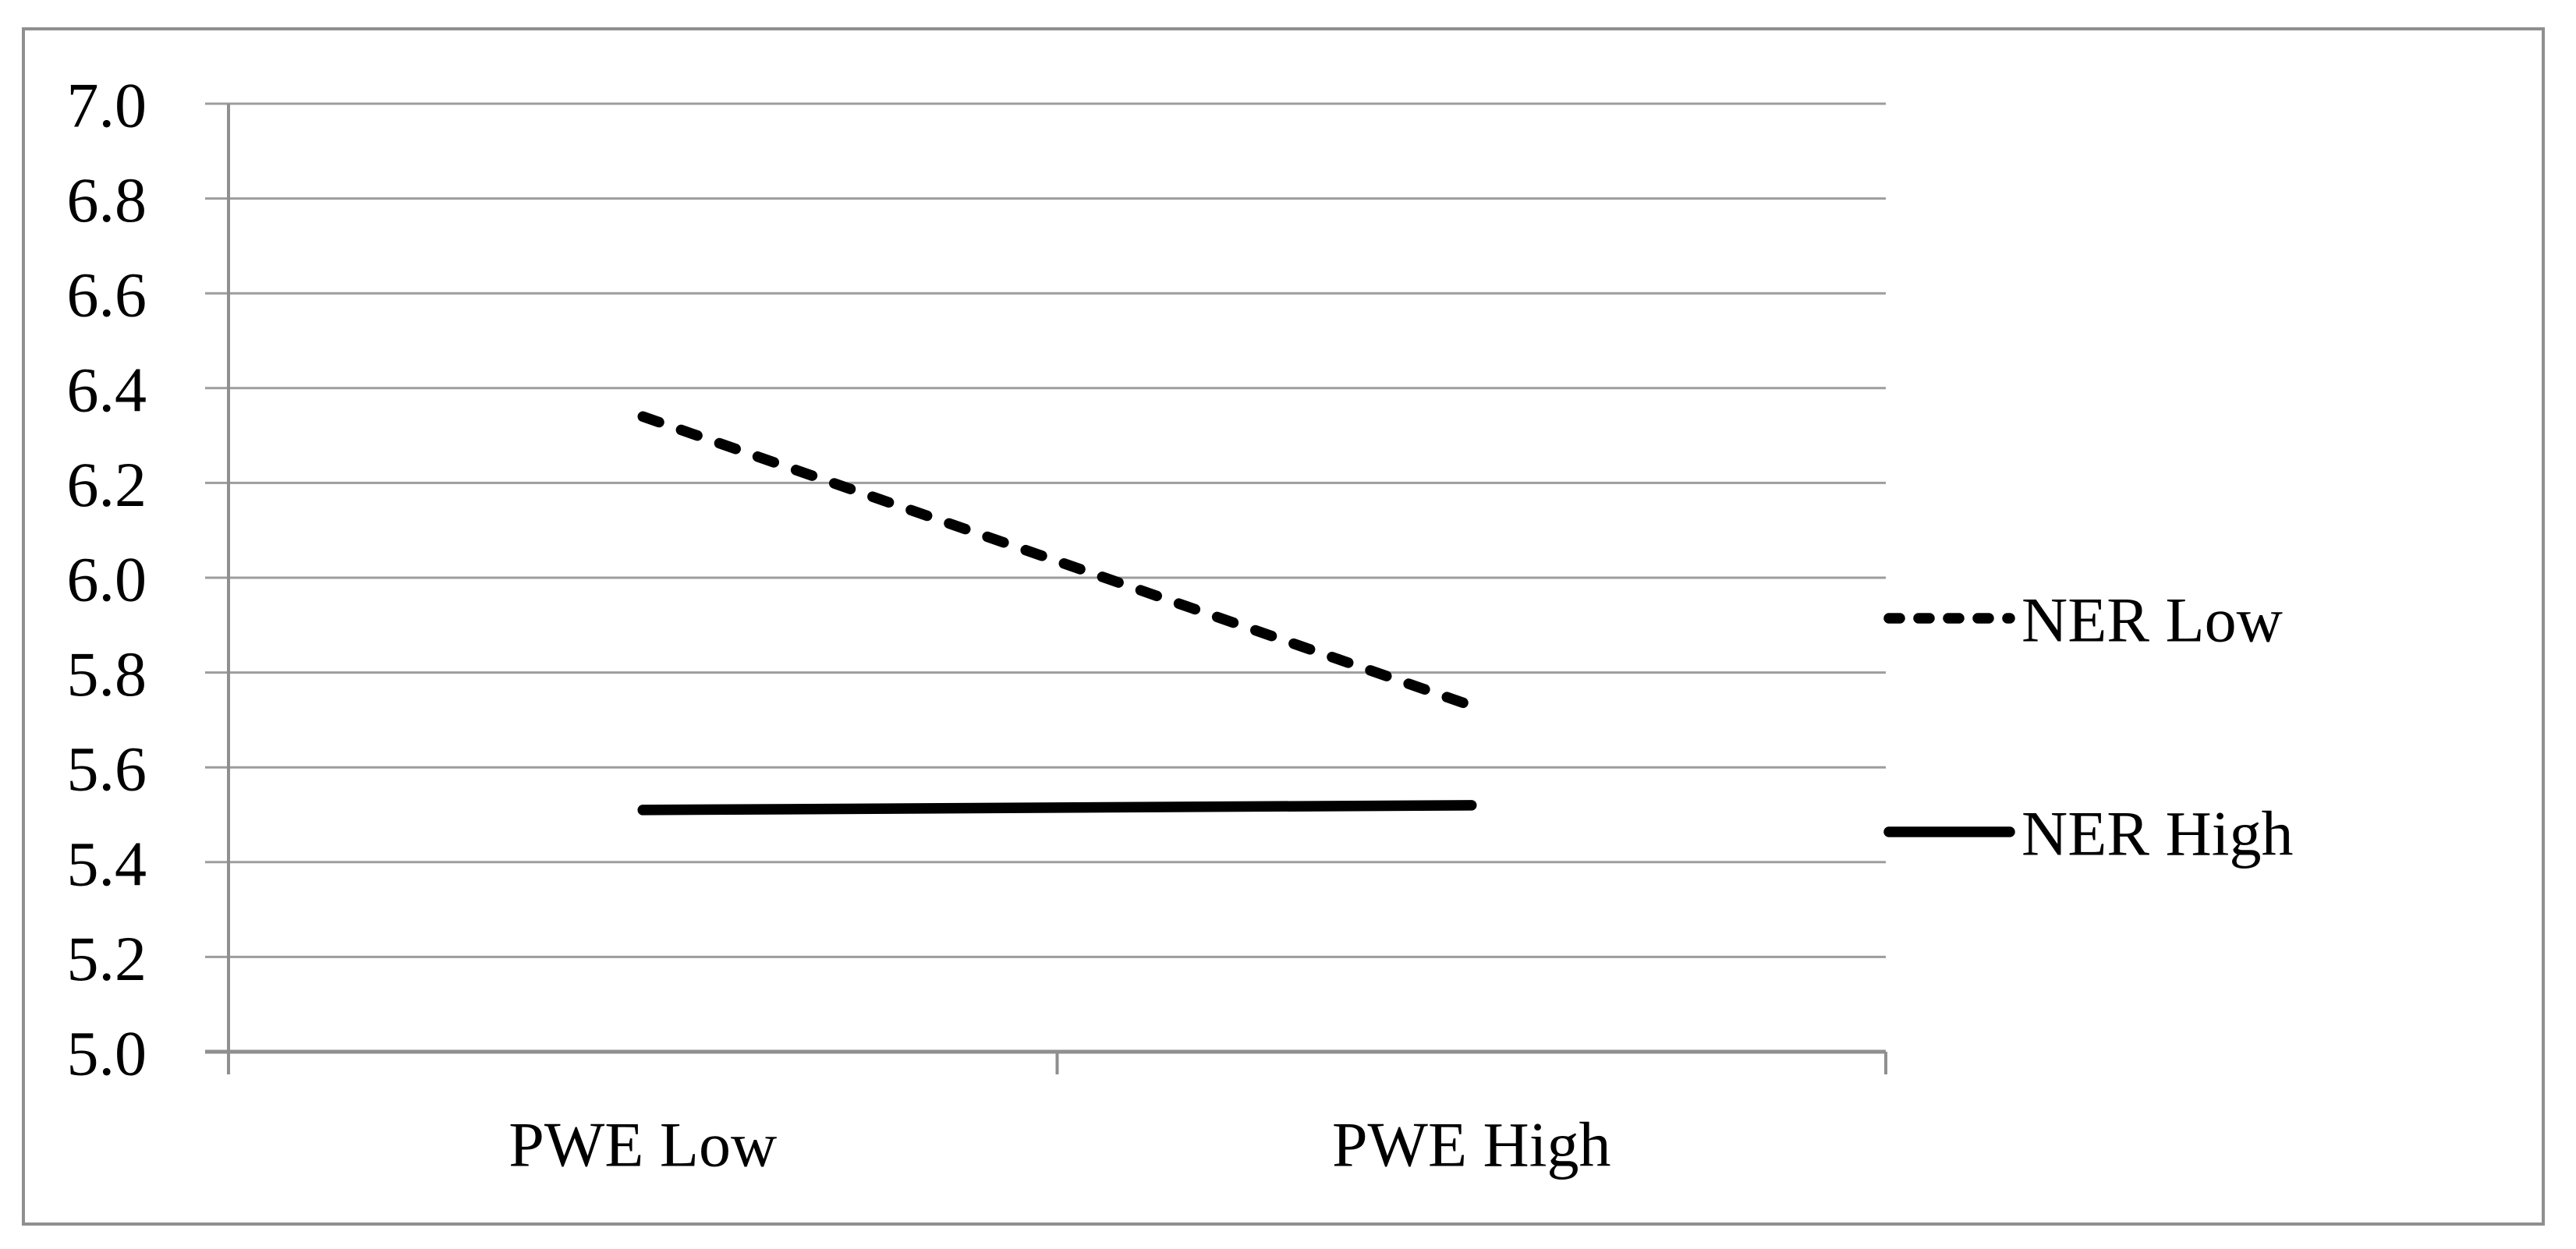 Image resolution: width=2576 pixels, height=1249 pixels. I want to click on legend-item: NER Low, so click(2083, 620).